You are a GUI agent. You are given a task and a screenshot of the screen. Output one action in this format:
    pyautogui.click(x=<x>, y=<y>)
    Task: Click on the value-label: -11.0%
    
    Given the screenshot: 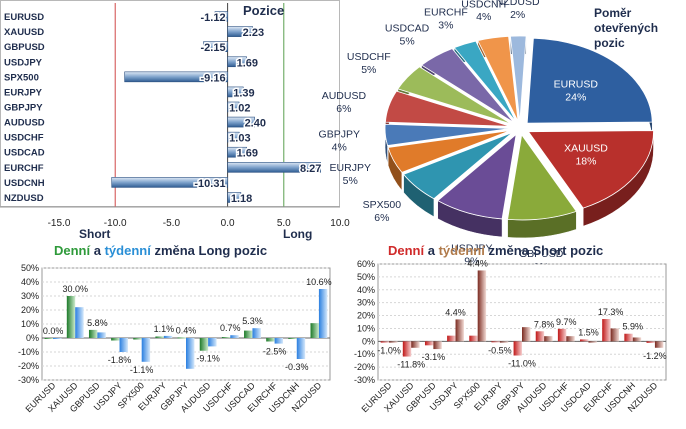 What is the action you would take?
    pyautogui.click(x=522, y=364)
    